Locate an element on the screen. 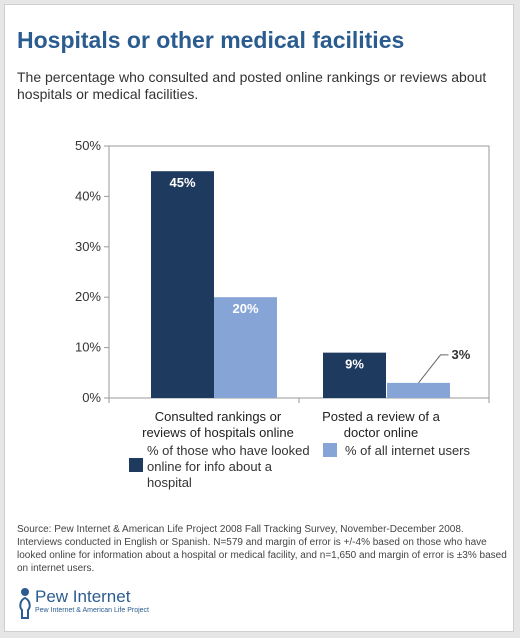 This screenshot has width=520, height=638. y-tick-label: 20% is located at coordinates (88, 296).